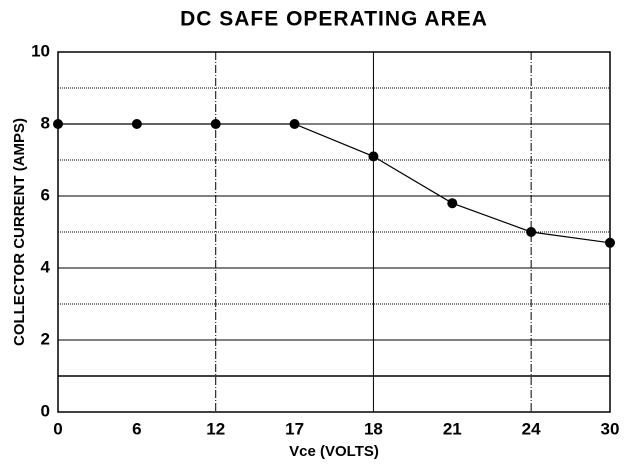 Image resolution: width=625 pixels, height=468 pixels. Describe the element at coordinates (45, 122) in the screenshot. I see `y-tick-label: 8` at that location.